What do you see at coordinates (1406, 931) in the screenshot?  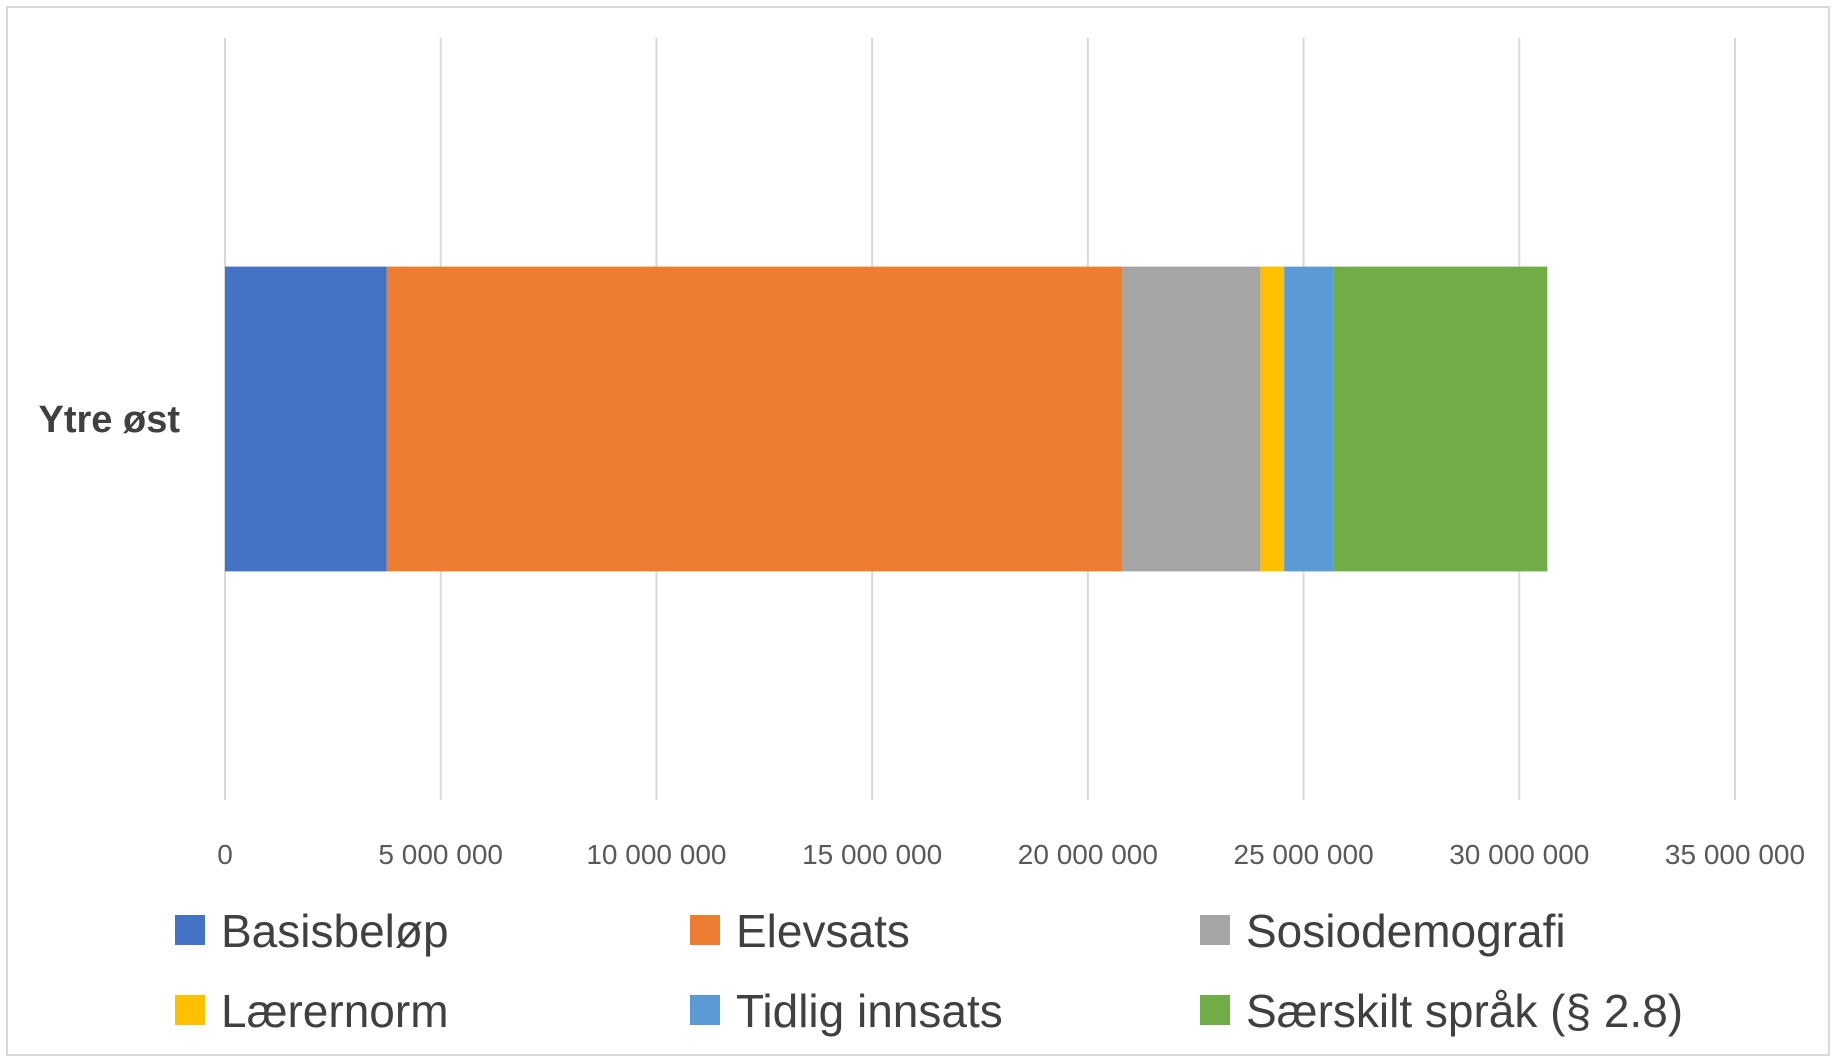 I see `legend-label: Sosiodemografi` at bounding box center [1406, 931].